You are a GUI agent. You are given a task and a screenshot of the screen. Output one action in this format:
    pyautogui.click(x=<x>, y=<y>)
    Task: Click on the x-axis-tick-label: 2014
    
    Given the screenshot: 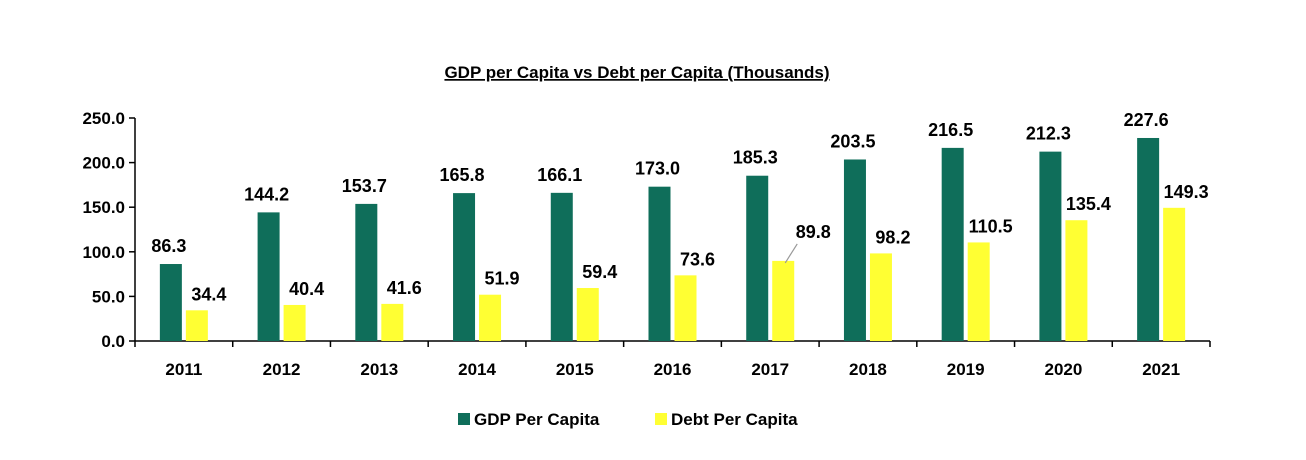 What is the action you would take?
    pyautogui.click(x=477, y=369)
    